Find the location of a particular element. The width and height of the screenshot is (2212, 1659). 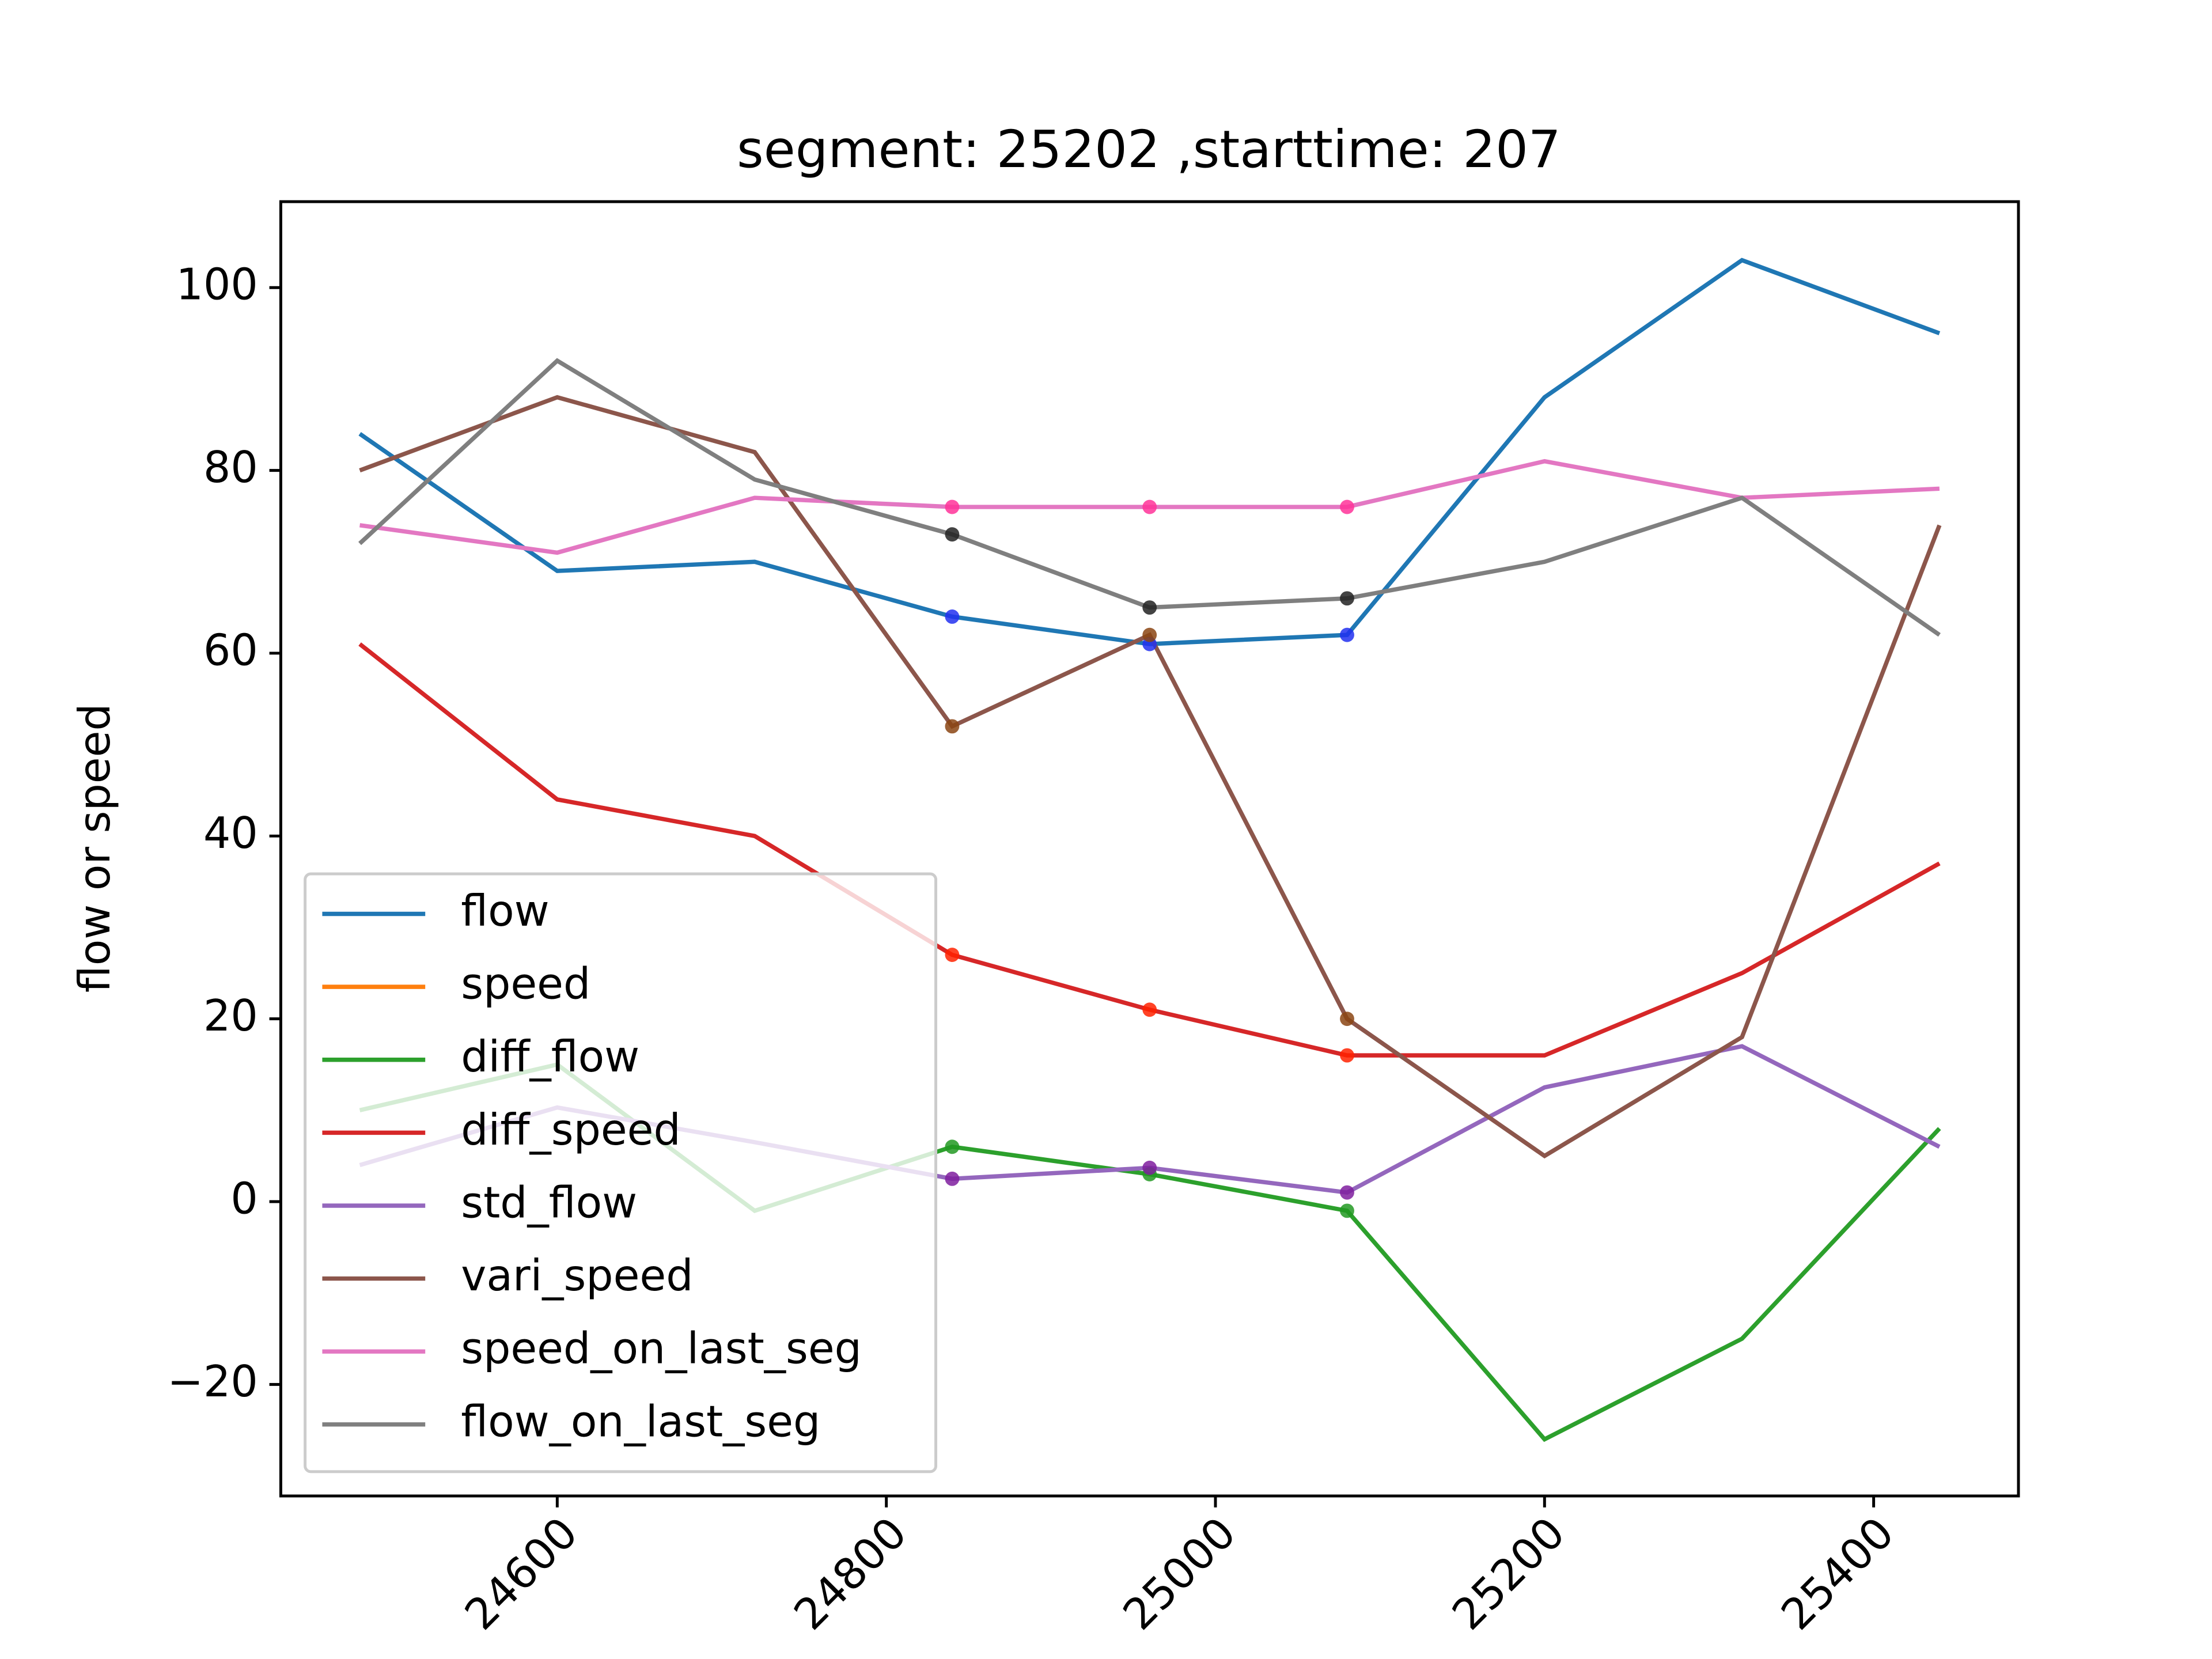

series-line is located at coordinates (1149, 497).